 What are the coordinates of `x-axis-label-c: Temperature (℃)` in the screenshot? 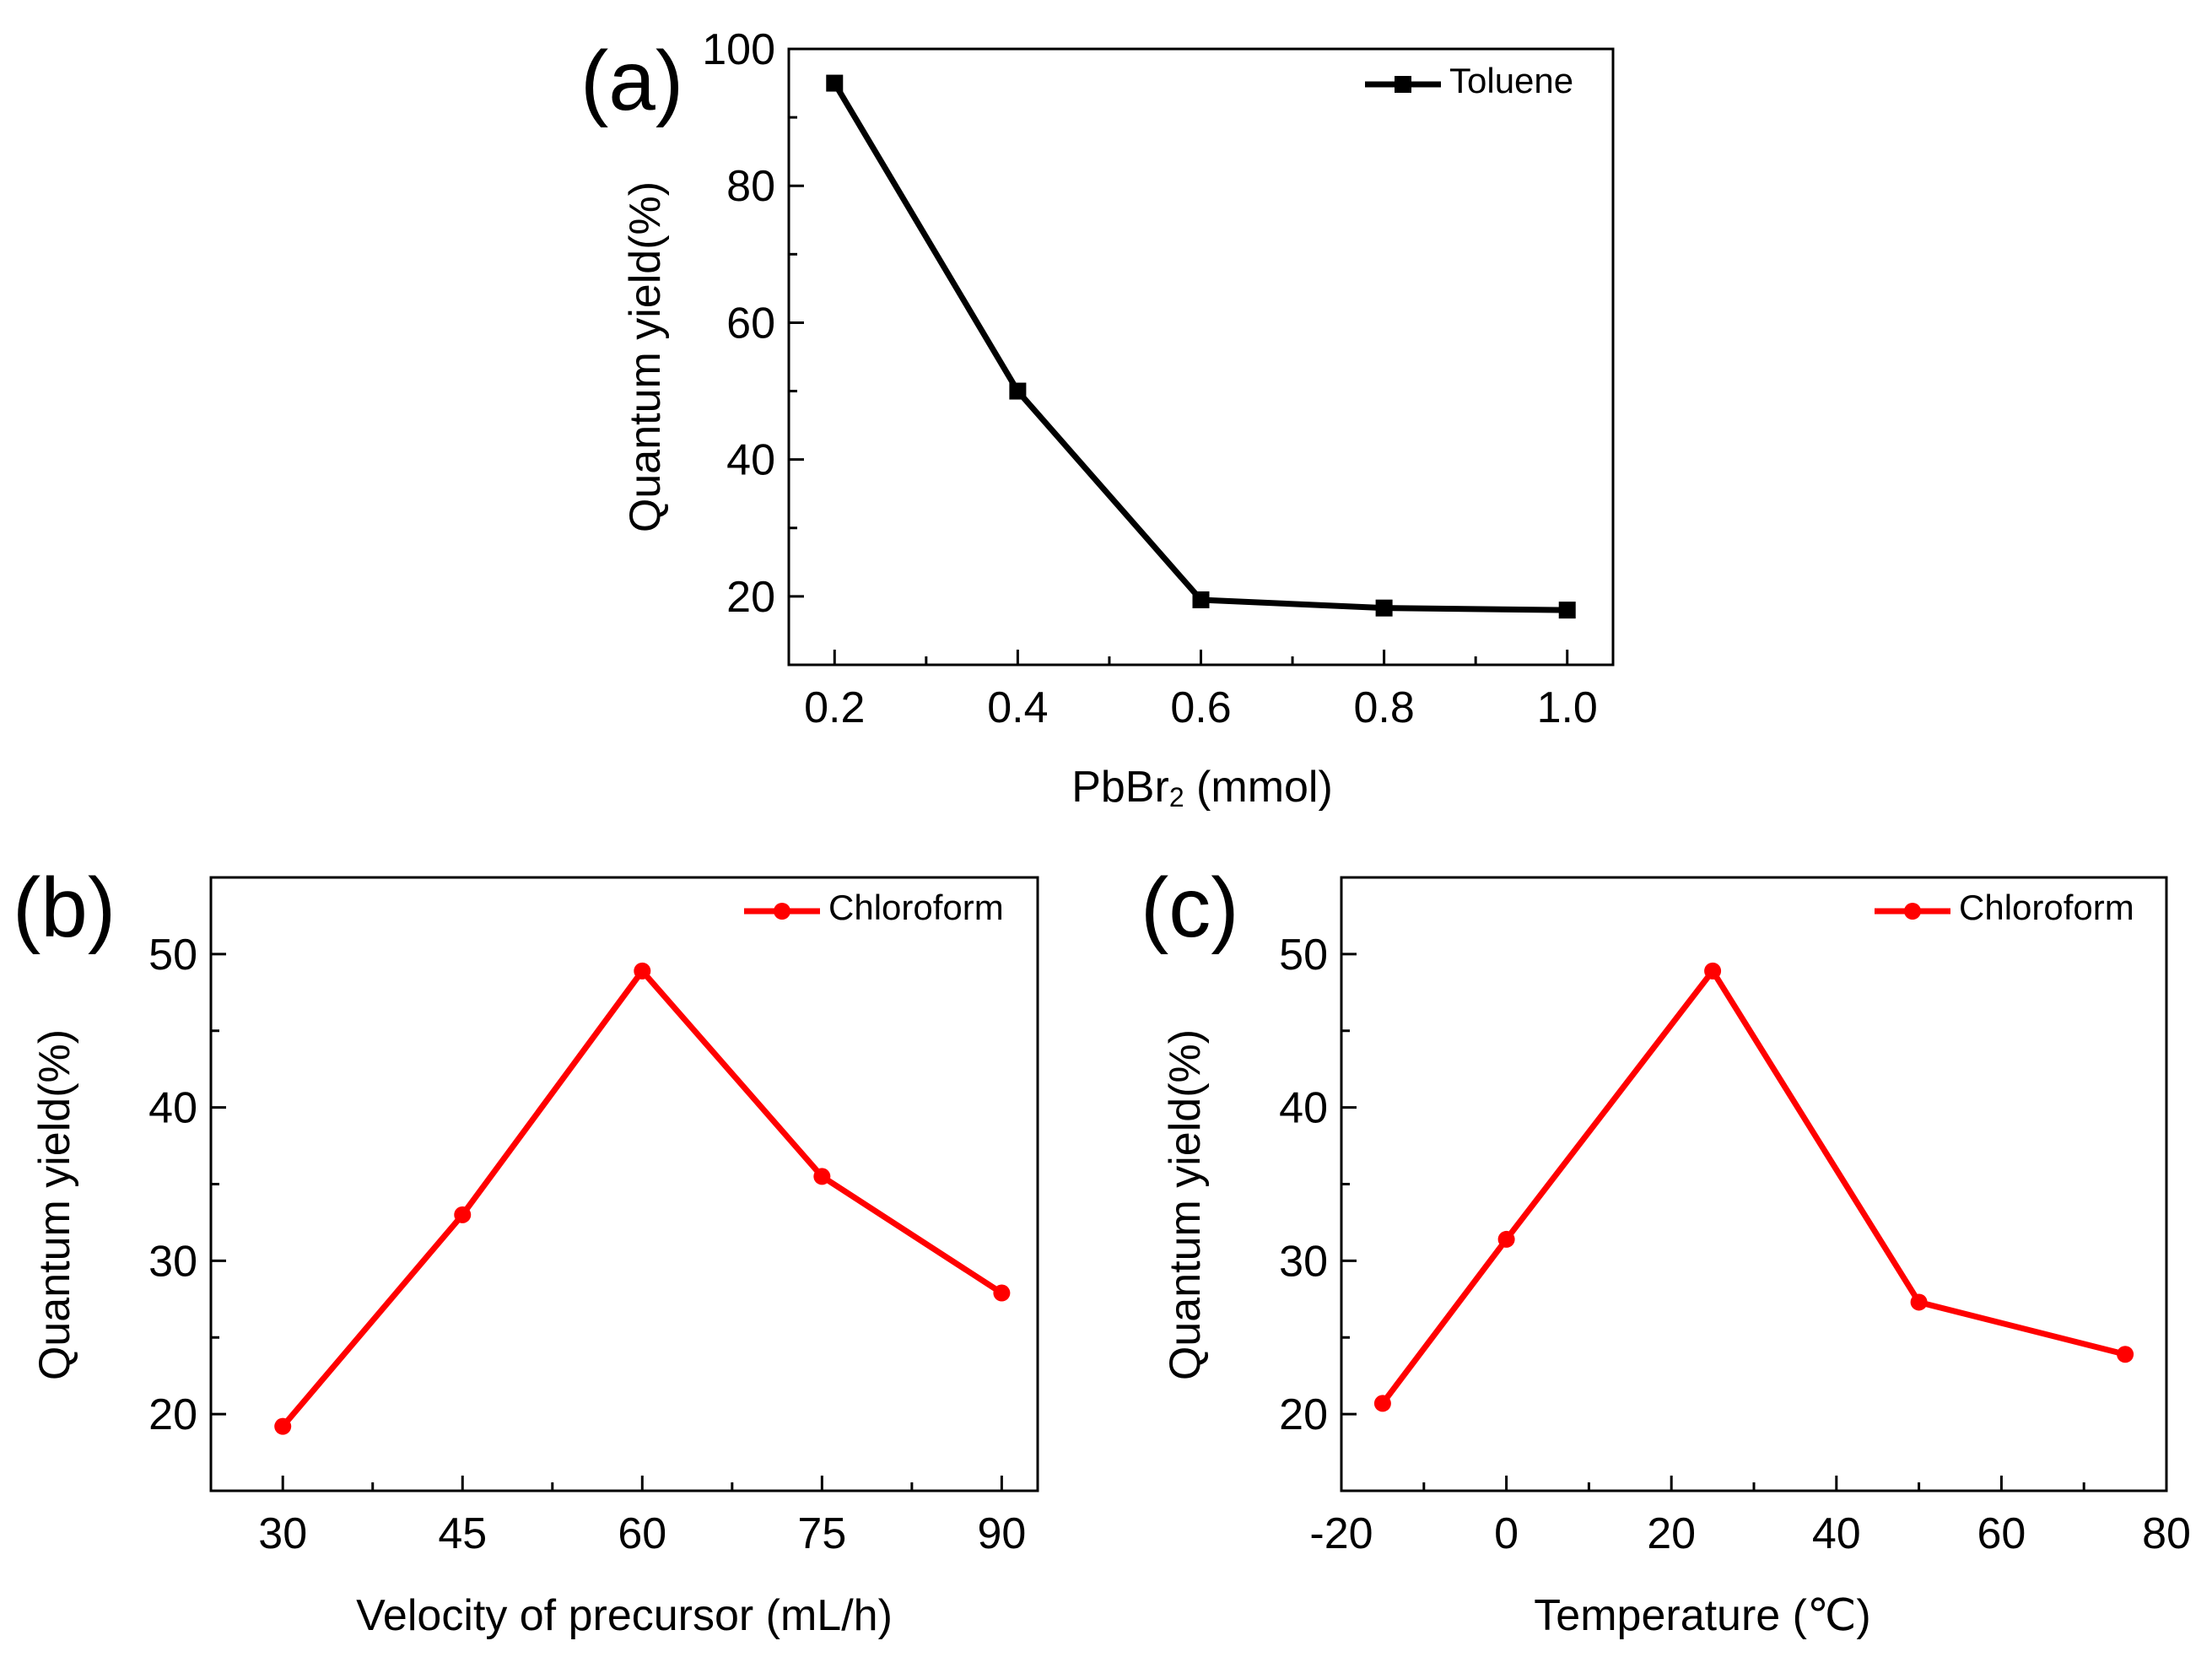 It's located at (1702, 1615).